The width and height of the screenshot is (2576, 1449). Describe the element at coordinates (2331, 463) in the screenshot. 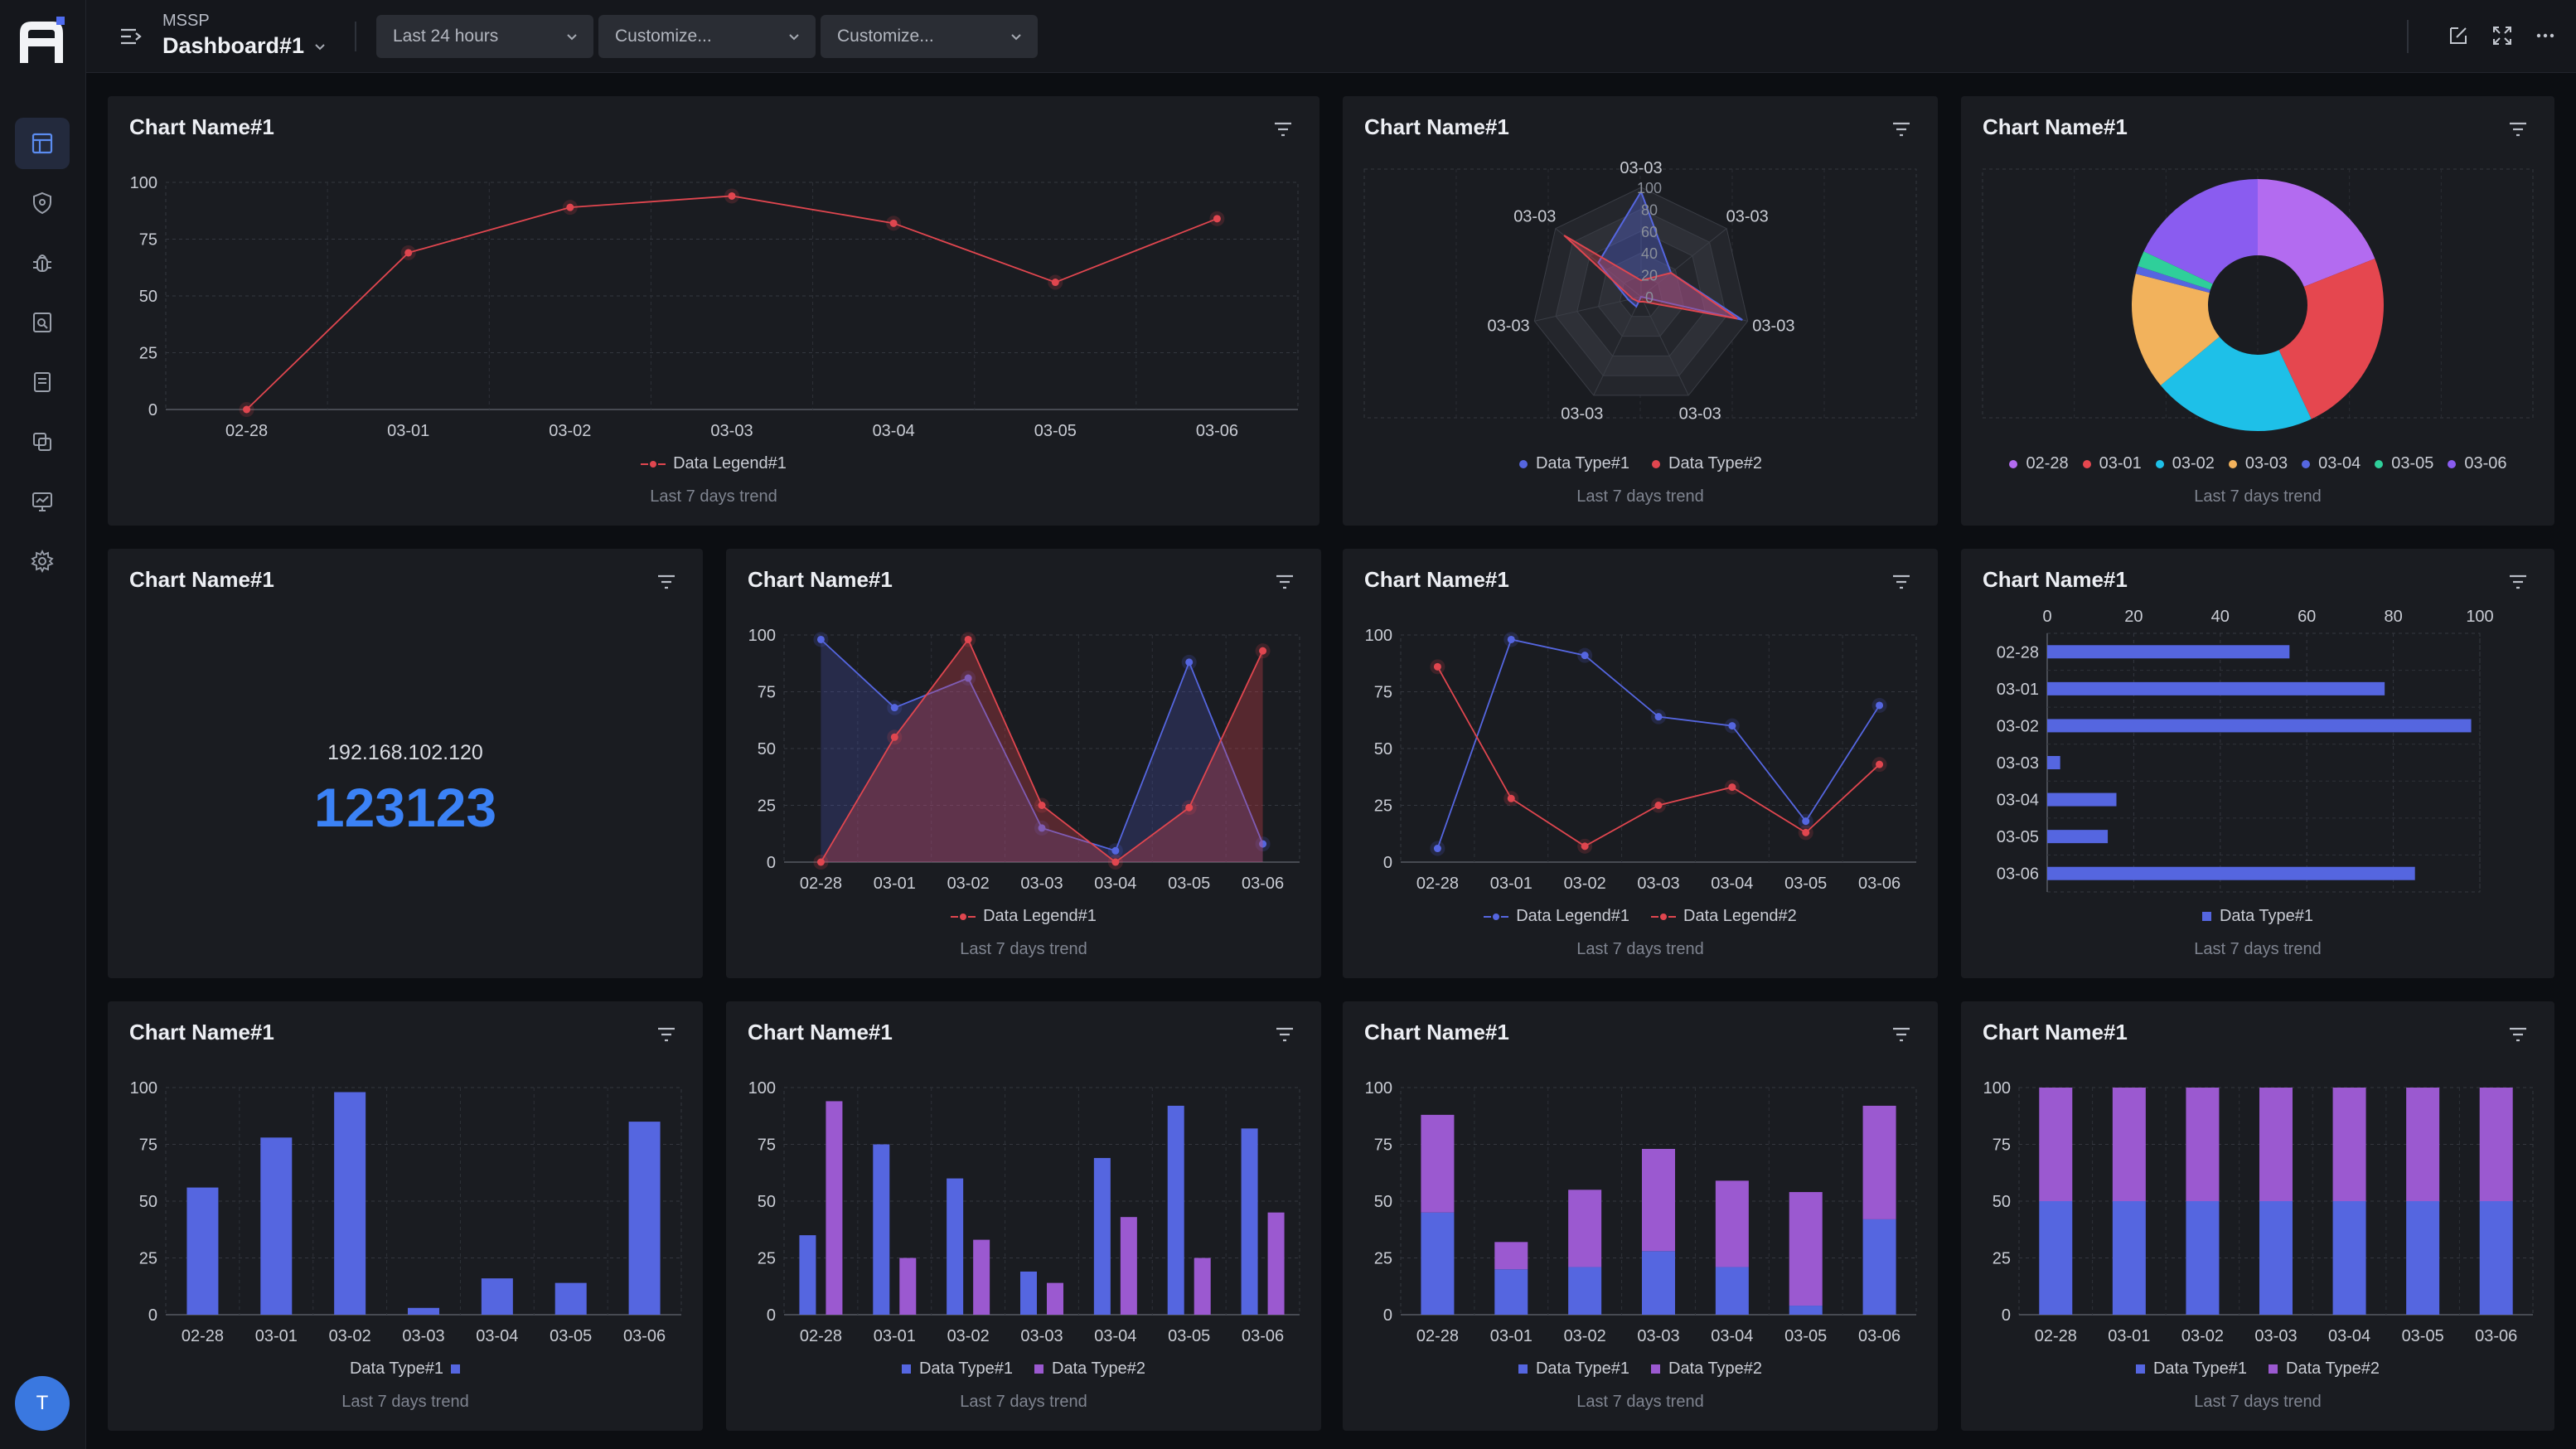

I see `legend-item: 03-04` at that location.